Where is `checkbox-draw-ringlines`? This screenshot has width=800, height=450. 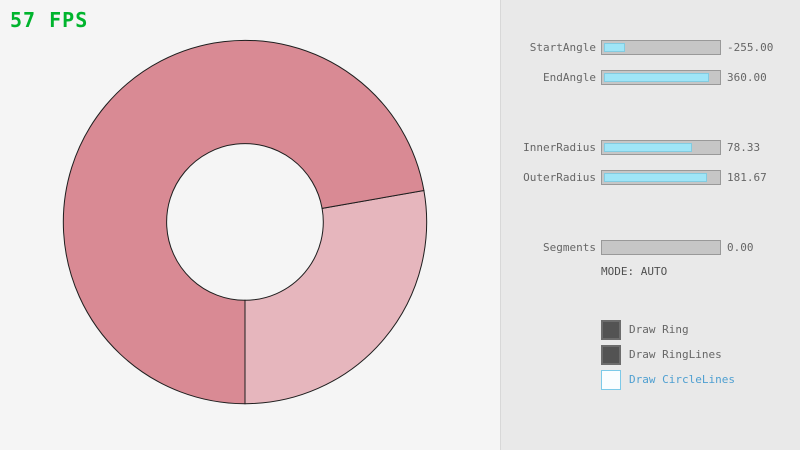 checkbox-draw-ringlines is located at coordinates (611, 355).